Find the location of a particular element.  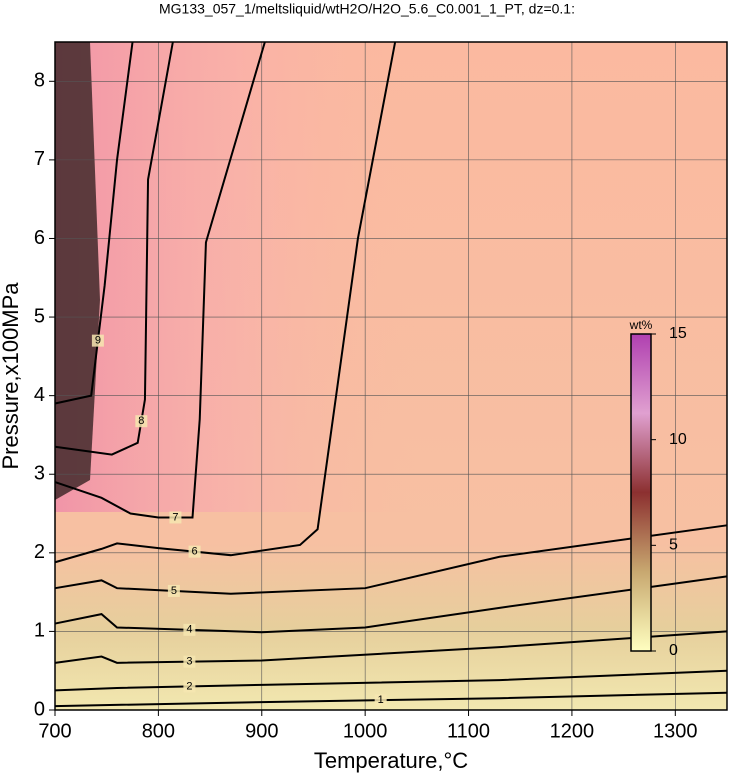

dense-region is located at coordinates (77, 271).